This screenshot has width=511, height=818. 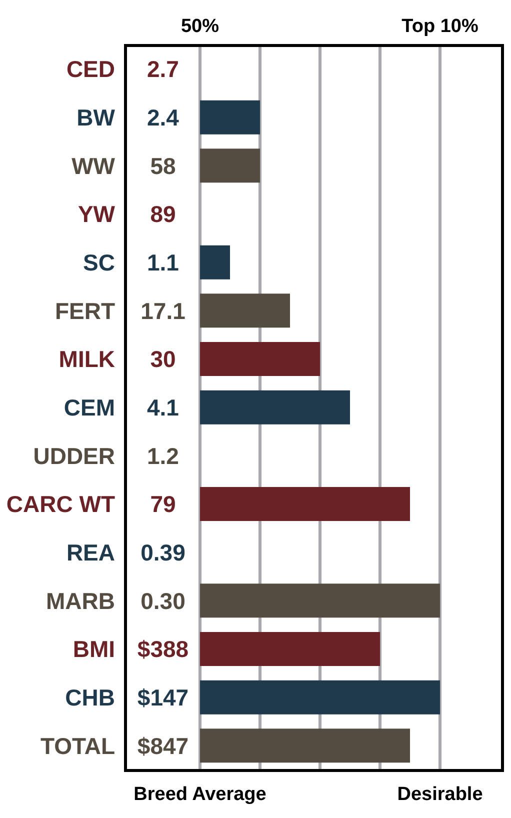 What do you see at coordinates (163, 311) in the screenshot?
I see `text: 17.1` at bounding box center [163, 311].